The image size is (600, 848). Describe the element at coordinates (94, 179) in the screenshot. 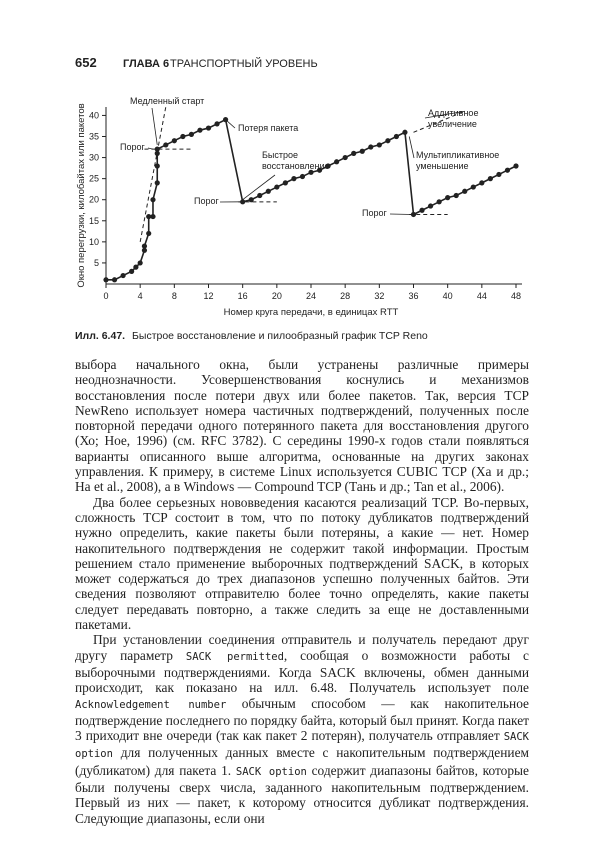

I see `y-tick-label: 25` at that location.